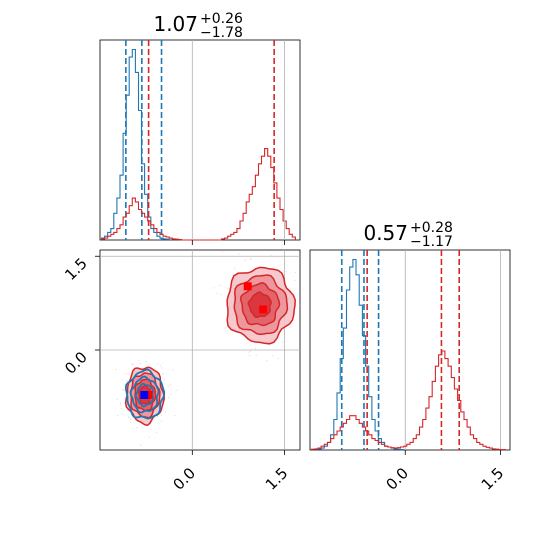  Describe the element at coordinates (221, 19) in the screenshot. I see `title-param-1-upper-error: +0.26` at that location.